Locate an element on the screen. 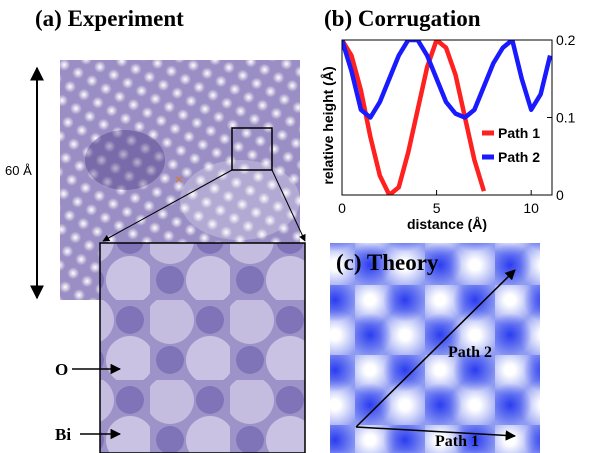 Image resolution: width=595 pixels, height=453 pixels. chart-title: (b) Corrugation is located at coordinates (402, 18).